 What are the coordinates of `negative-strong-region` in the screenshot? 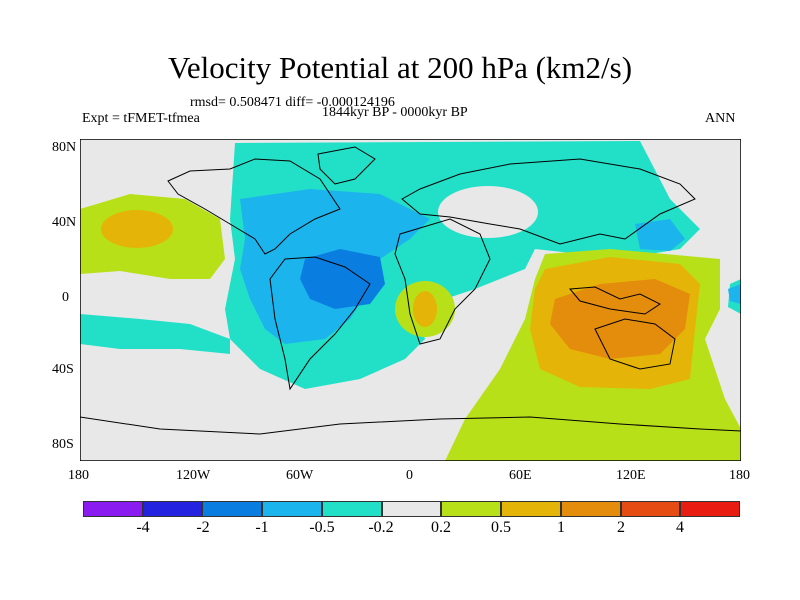 It's located at (342, 279).